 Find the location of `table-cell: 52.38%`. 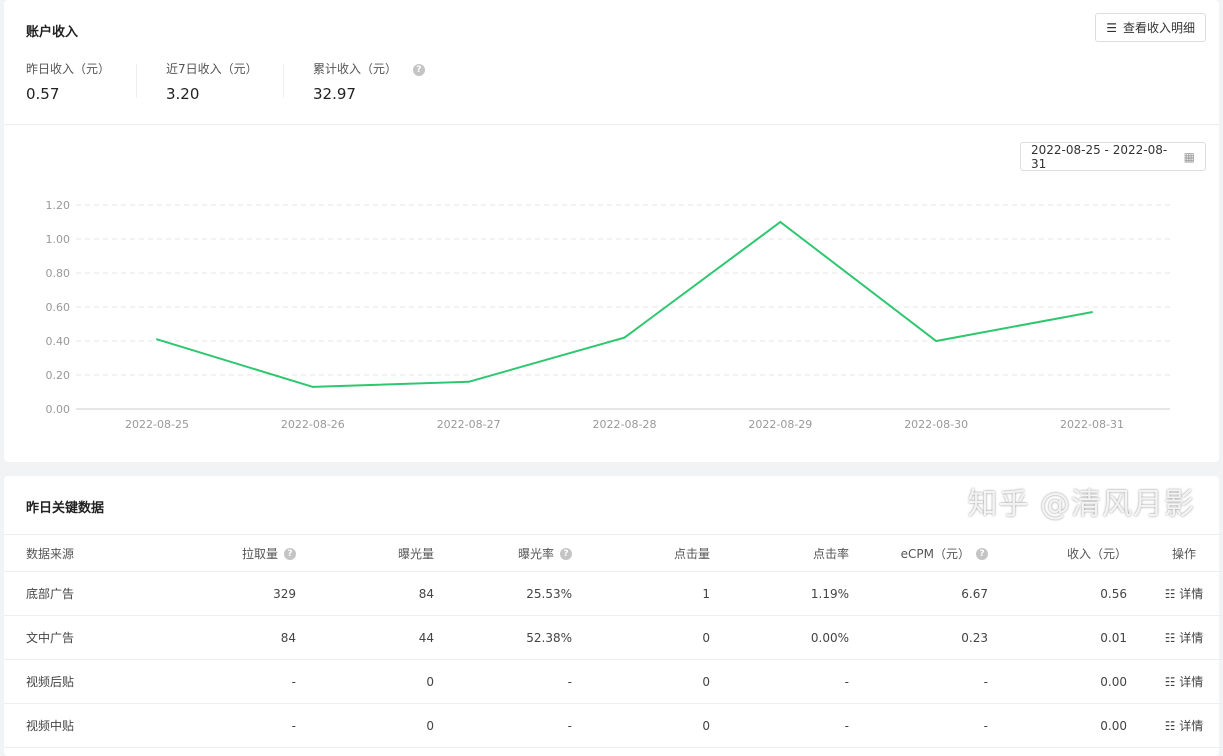

table-cell: 52.38% is located at coordinates (503, 637).